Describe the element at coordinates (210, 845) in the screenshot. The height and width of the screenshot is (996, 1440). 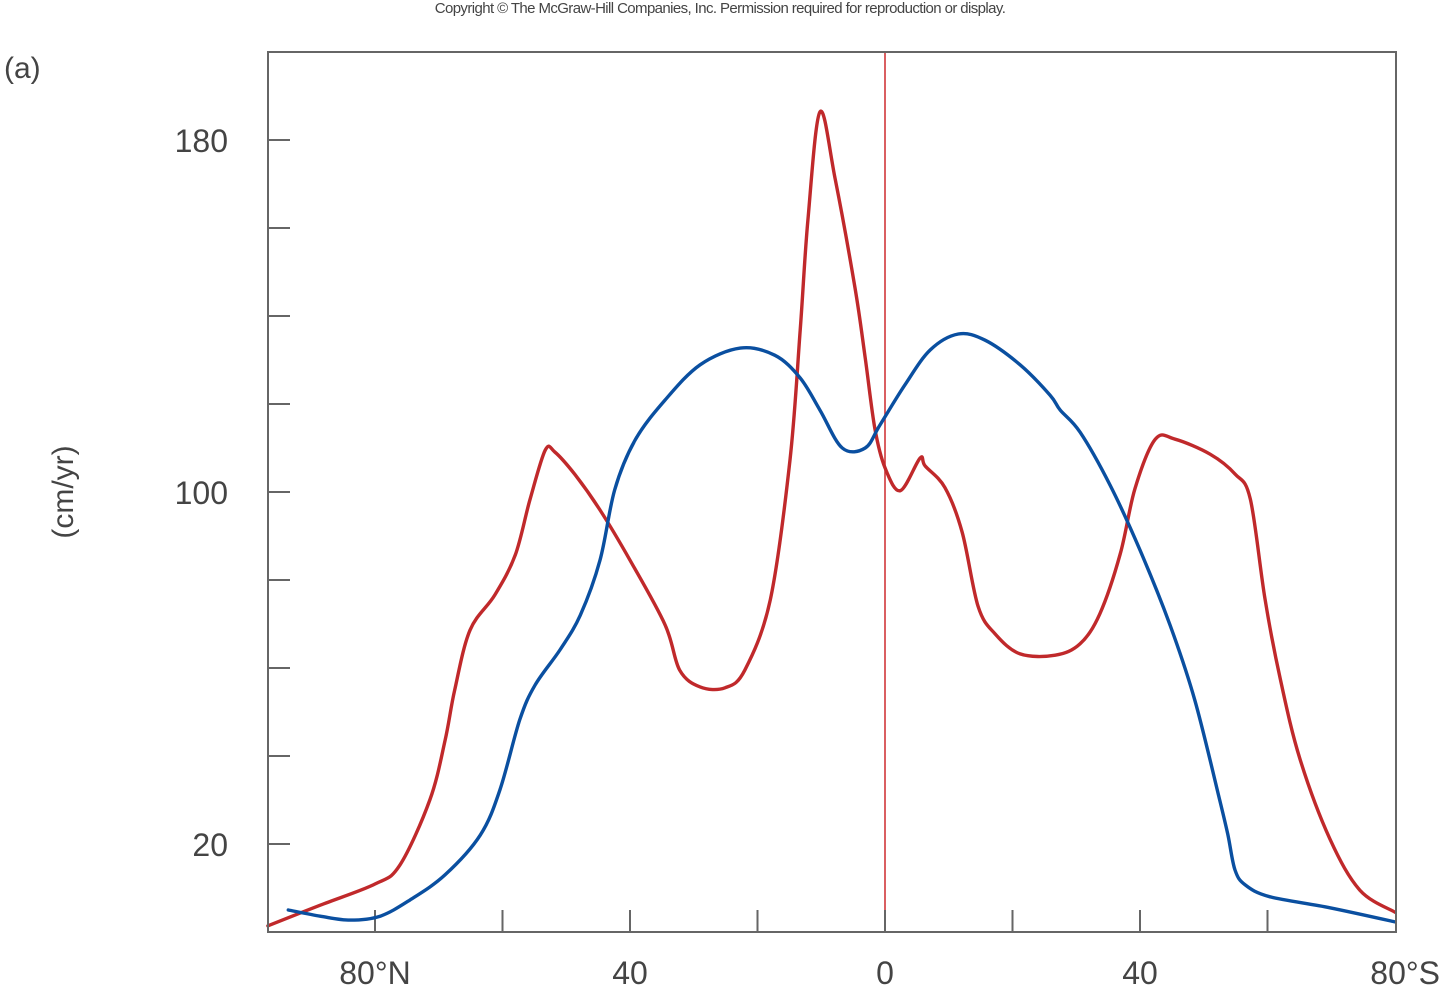
I see `y-tick-label: 20` at that location.